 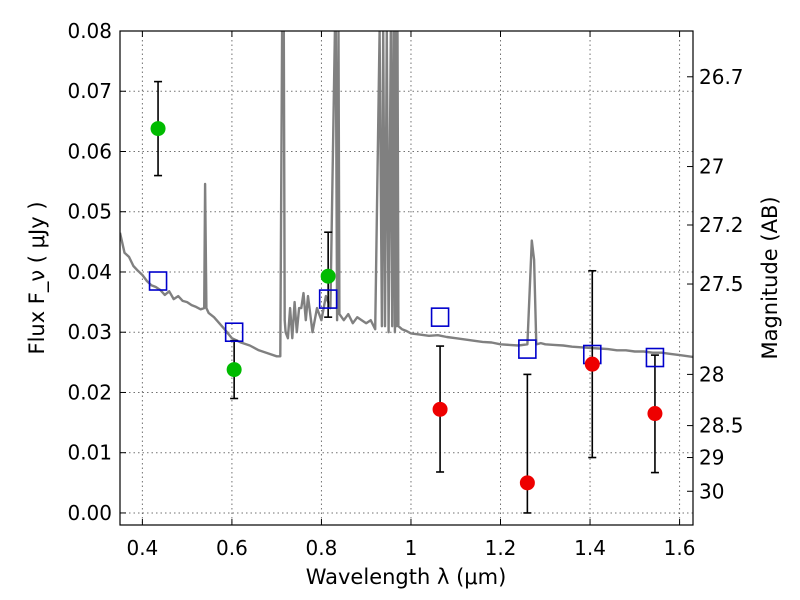 I want to click on y-tick-label: 0.03, so click(x=89, y=332).